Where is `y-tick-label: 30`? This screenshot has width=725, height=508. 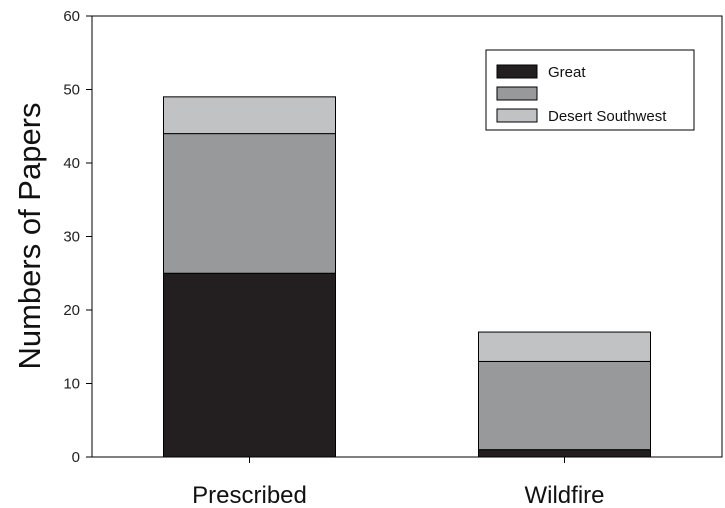 y-tick-label: 30 is located at coordinates (71, 237).